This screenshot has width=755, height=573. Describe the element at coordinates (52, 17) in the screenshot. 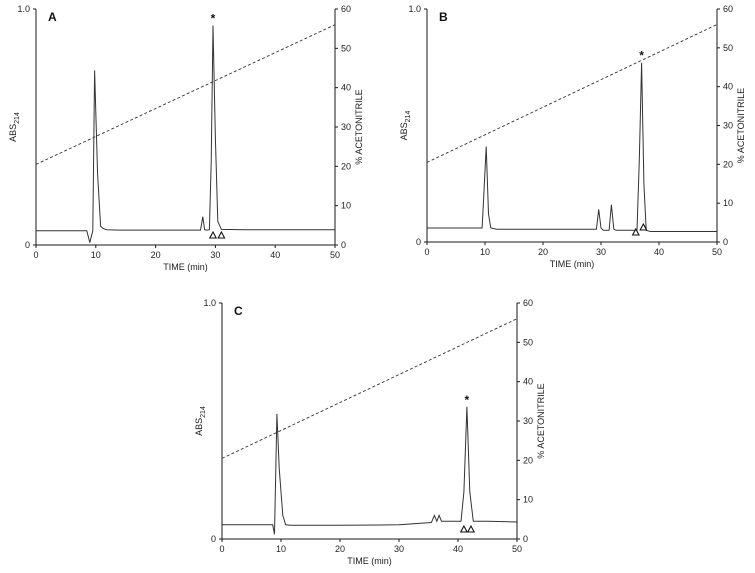

I see `panel-letter: A` at that location.